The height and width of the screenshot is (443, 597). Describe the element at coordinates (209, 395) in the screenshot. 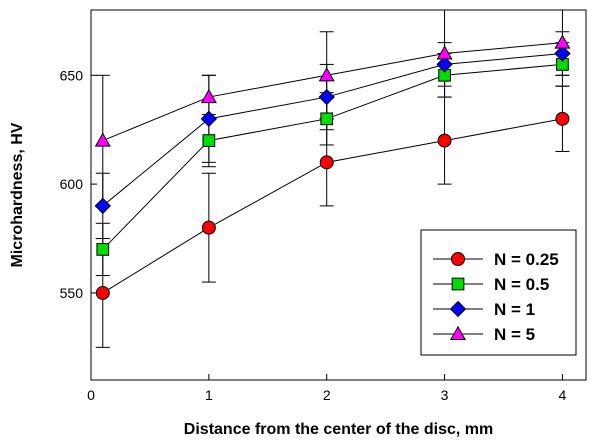

I see `x-tick-label: 1` at that location.